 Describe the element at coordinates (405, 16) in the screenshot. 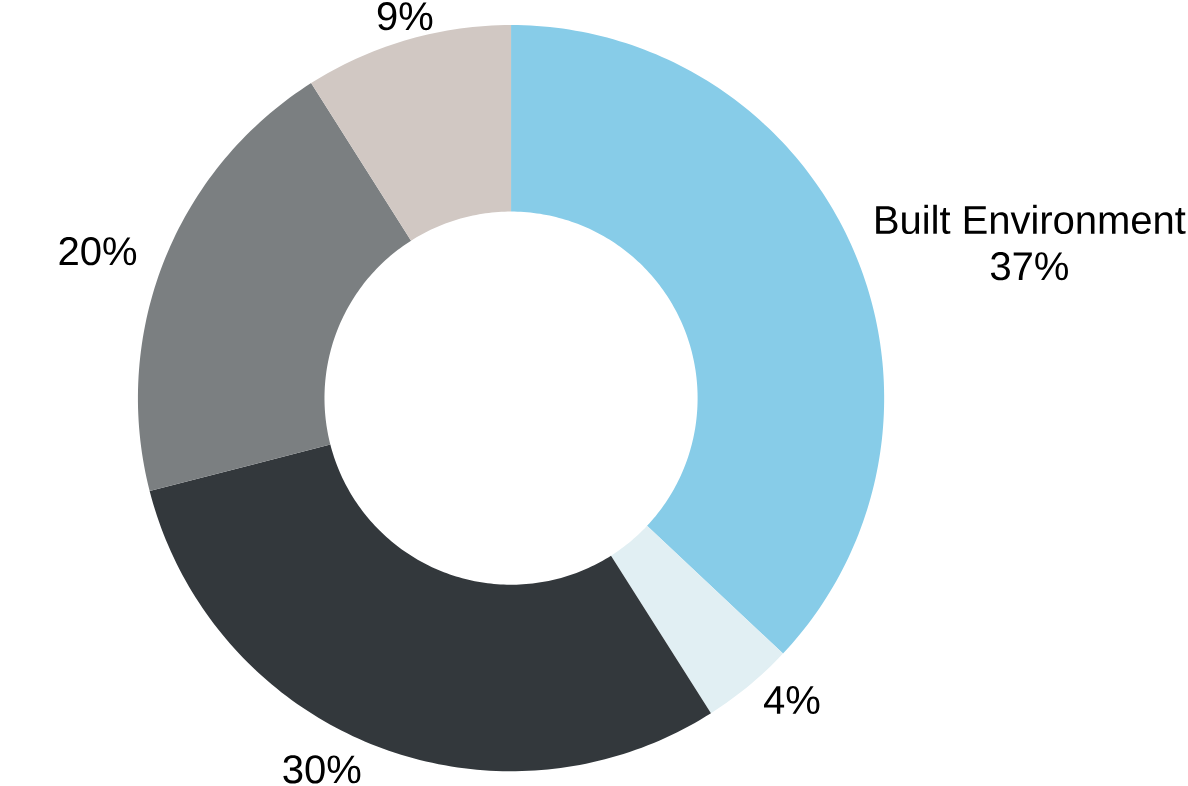

I see `data-label: 9%` at that location.